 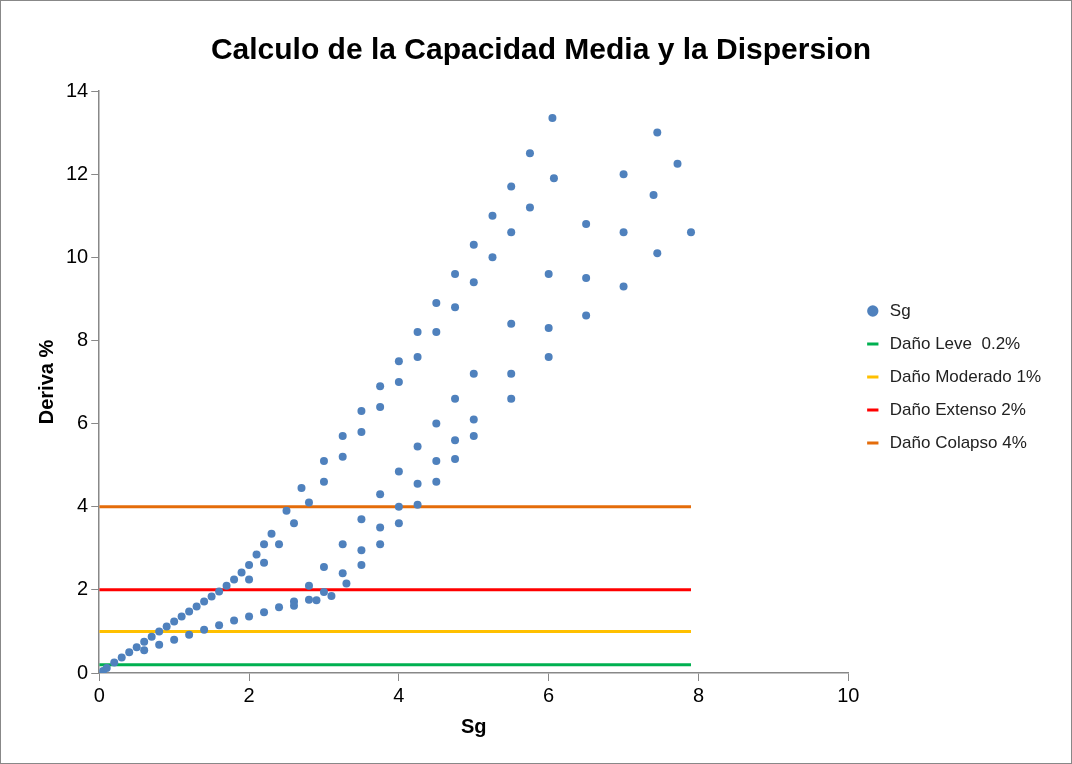 What do you see at coordinates (77, 172) in the screenshot?
I see `y-tick-label: 12` at bounding box center [77, 172].